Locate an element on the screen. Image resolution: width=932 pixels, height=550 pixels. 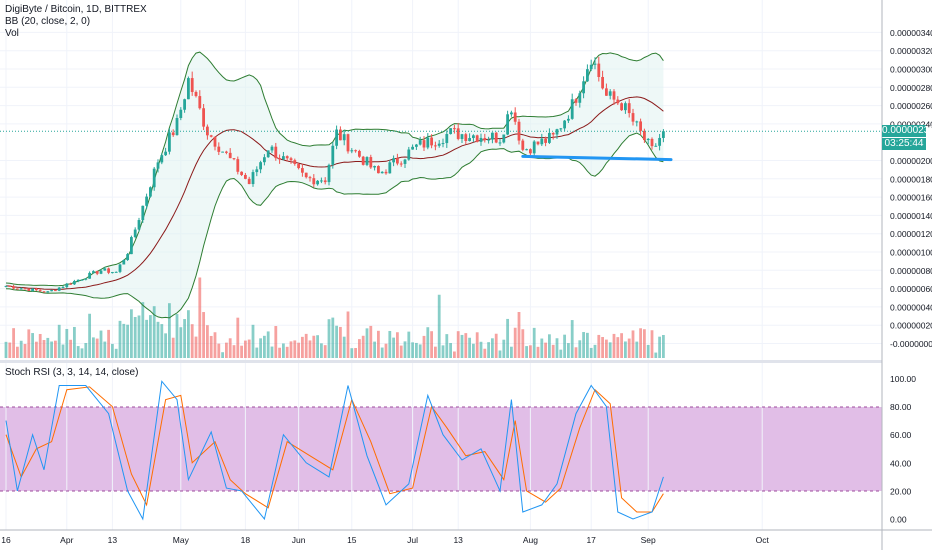
time-tick-label: 16 is located at coordinates (6, 540).